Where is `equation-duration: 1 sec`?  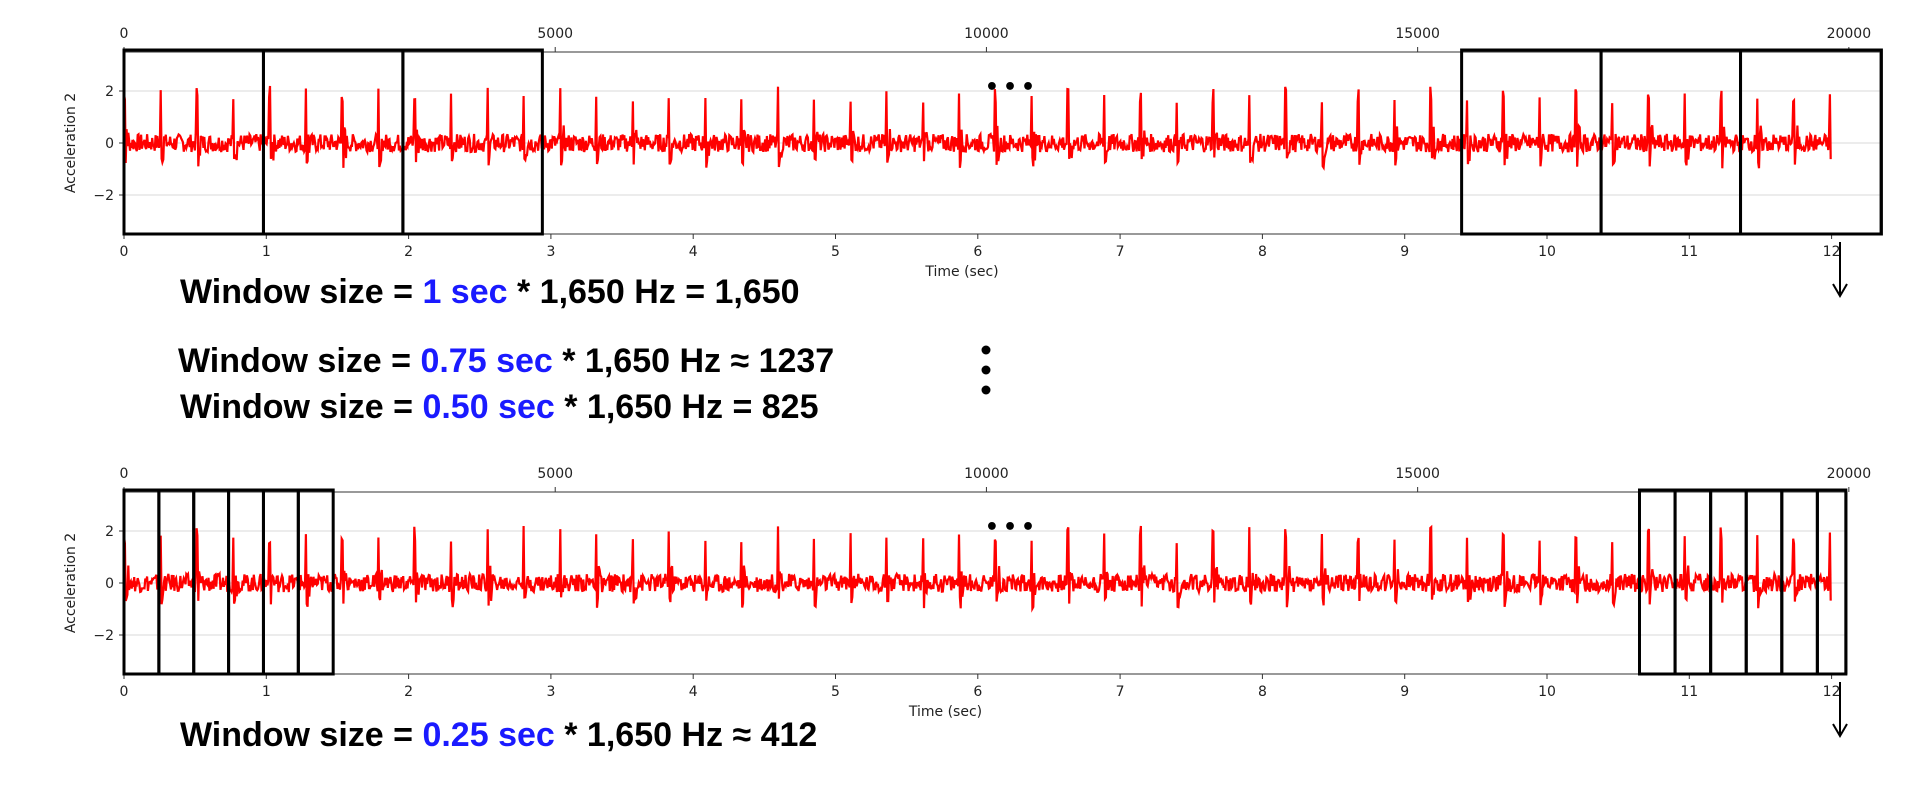
equation-duration: 1 sec is located at coordinates (465, 292).